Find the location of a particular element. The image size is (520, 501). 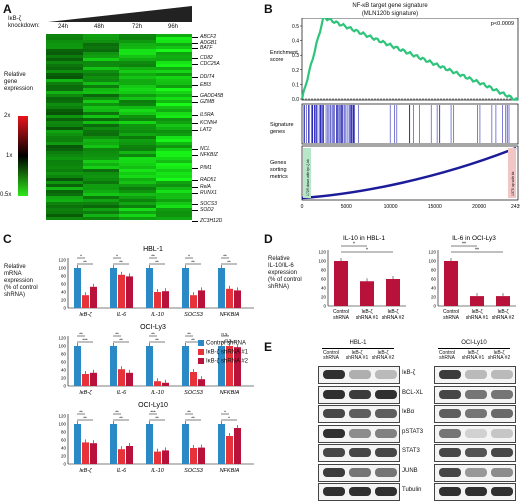

category-label: SOCS3 is located at coordinates (194, 393).